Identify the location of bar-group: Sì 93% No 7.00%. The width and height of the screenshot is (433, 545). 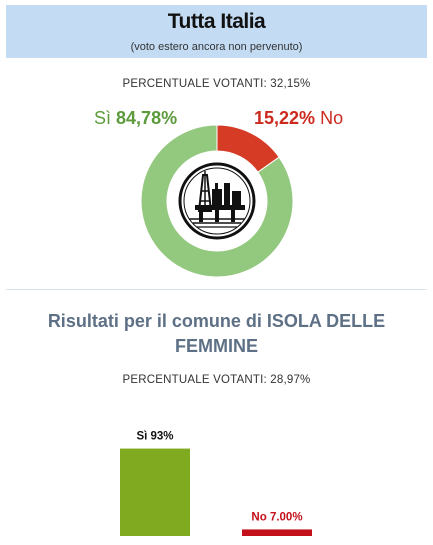
(216, 483).